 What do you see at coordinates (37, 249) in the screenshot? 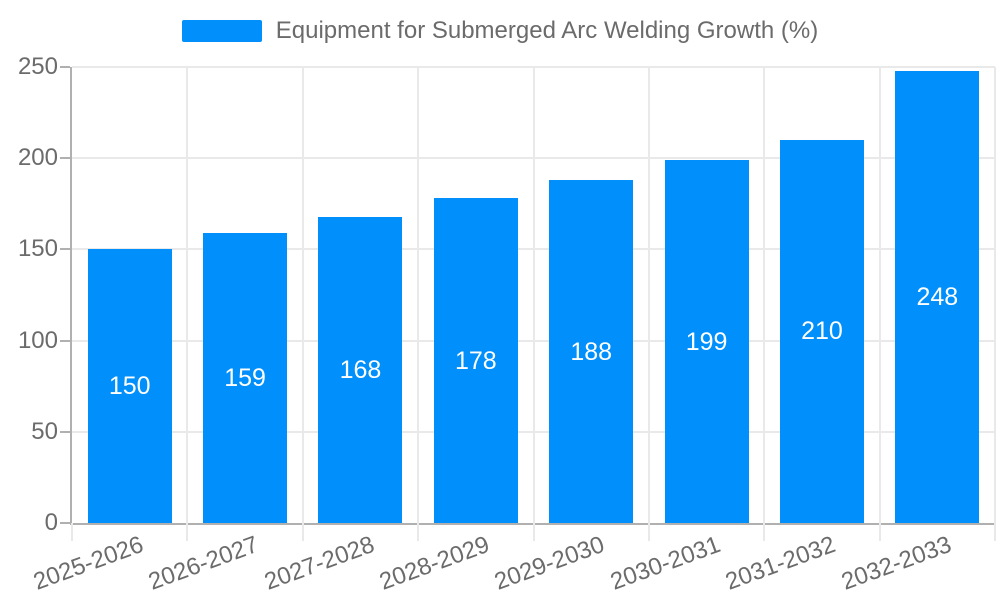
I see `y-axis-tick-label: 150` at bounding box center [37, 249].